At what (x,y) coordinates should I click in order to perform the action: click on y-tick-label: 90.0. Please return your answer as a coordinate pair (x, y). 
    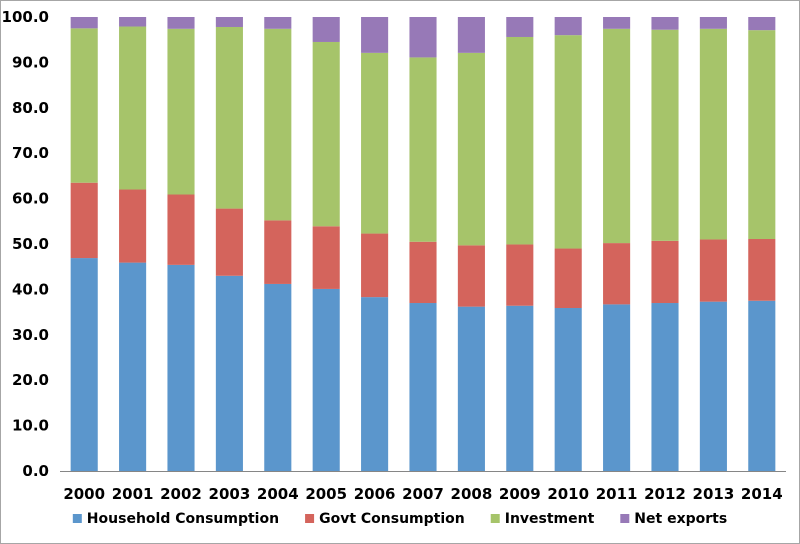
    Looking at the image, I should click on (30, 62).